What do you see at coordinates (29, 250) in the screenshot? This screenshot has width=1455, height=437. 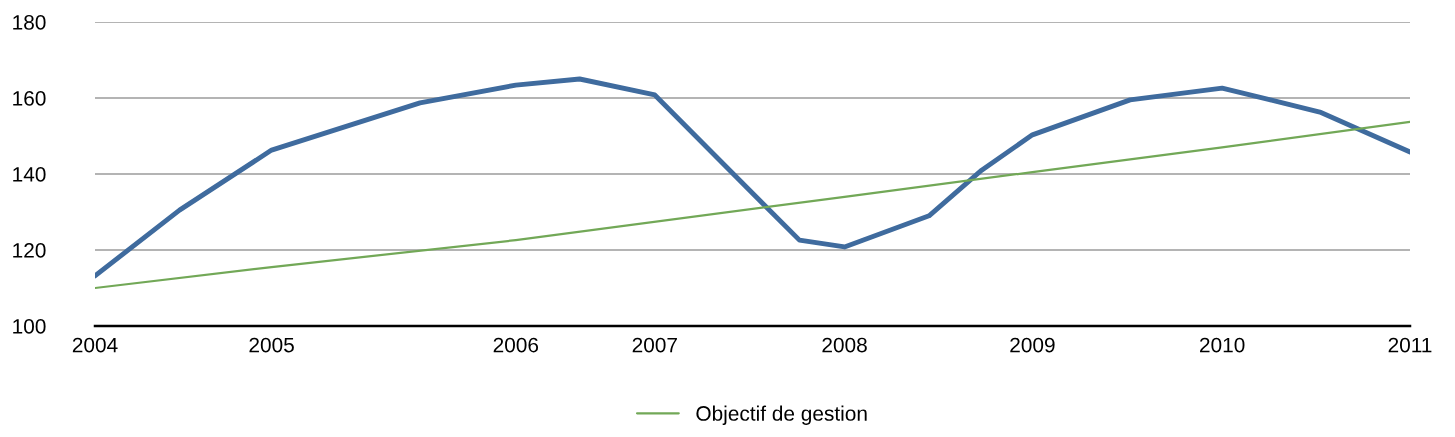 I see `y-tick-label: 120` at bounding box center [29, 250].